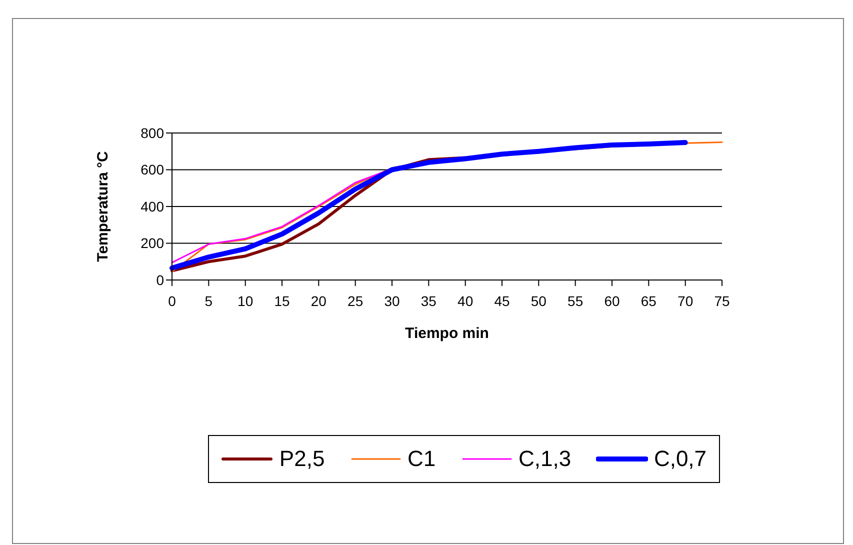 Image resolution: width=853 pixels, height=545 pixels. What do you see at coordinates (160, 280) in the screenshot?
I see `y-tick-label: 0` at bounding box center [160, 280].